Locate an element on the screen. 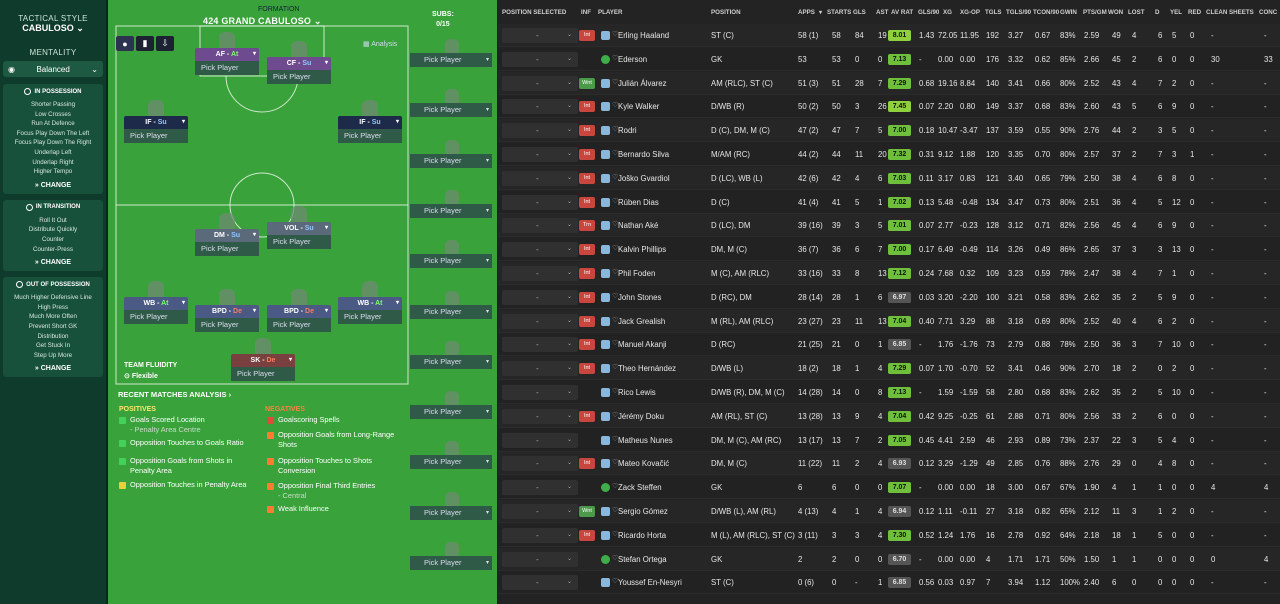  player-name-cell: Matheus Nunes is located at coordinates (645, 440).